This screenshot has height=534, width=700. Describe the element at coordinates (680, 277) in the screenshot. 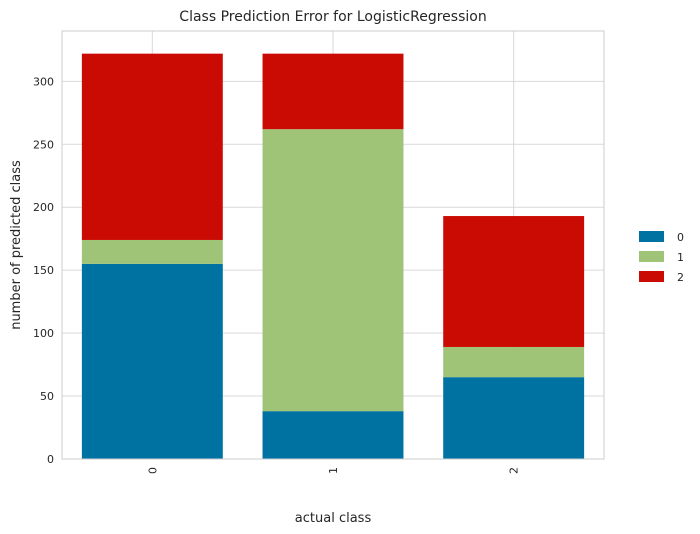

I see `legend-label-2: 2` at that location.